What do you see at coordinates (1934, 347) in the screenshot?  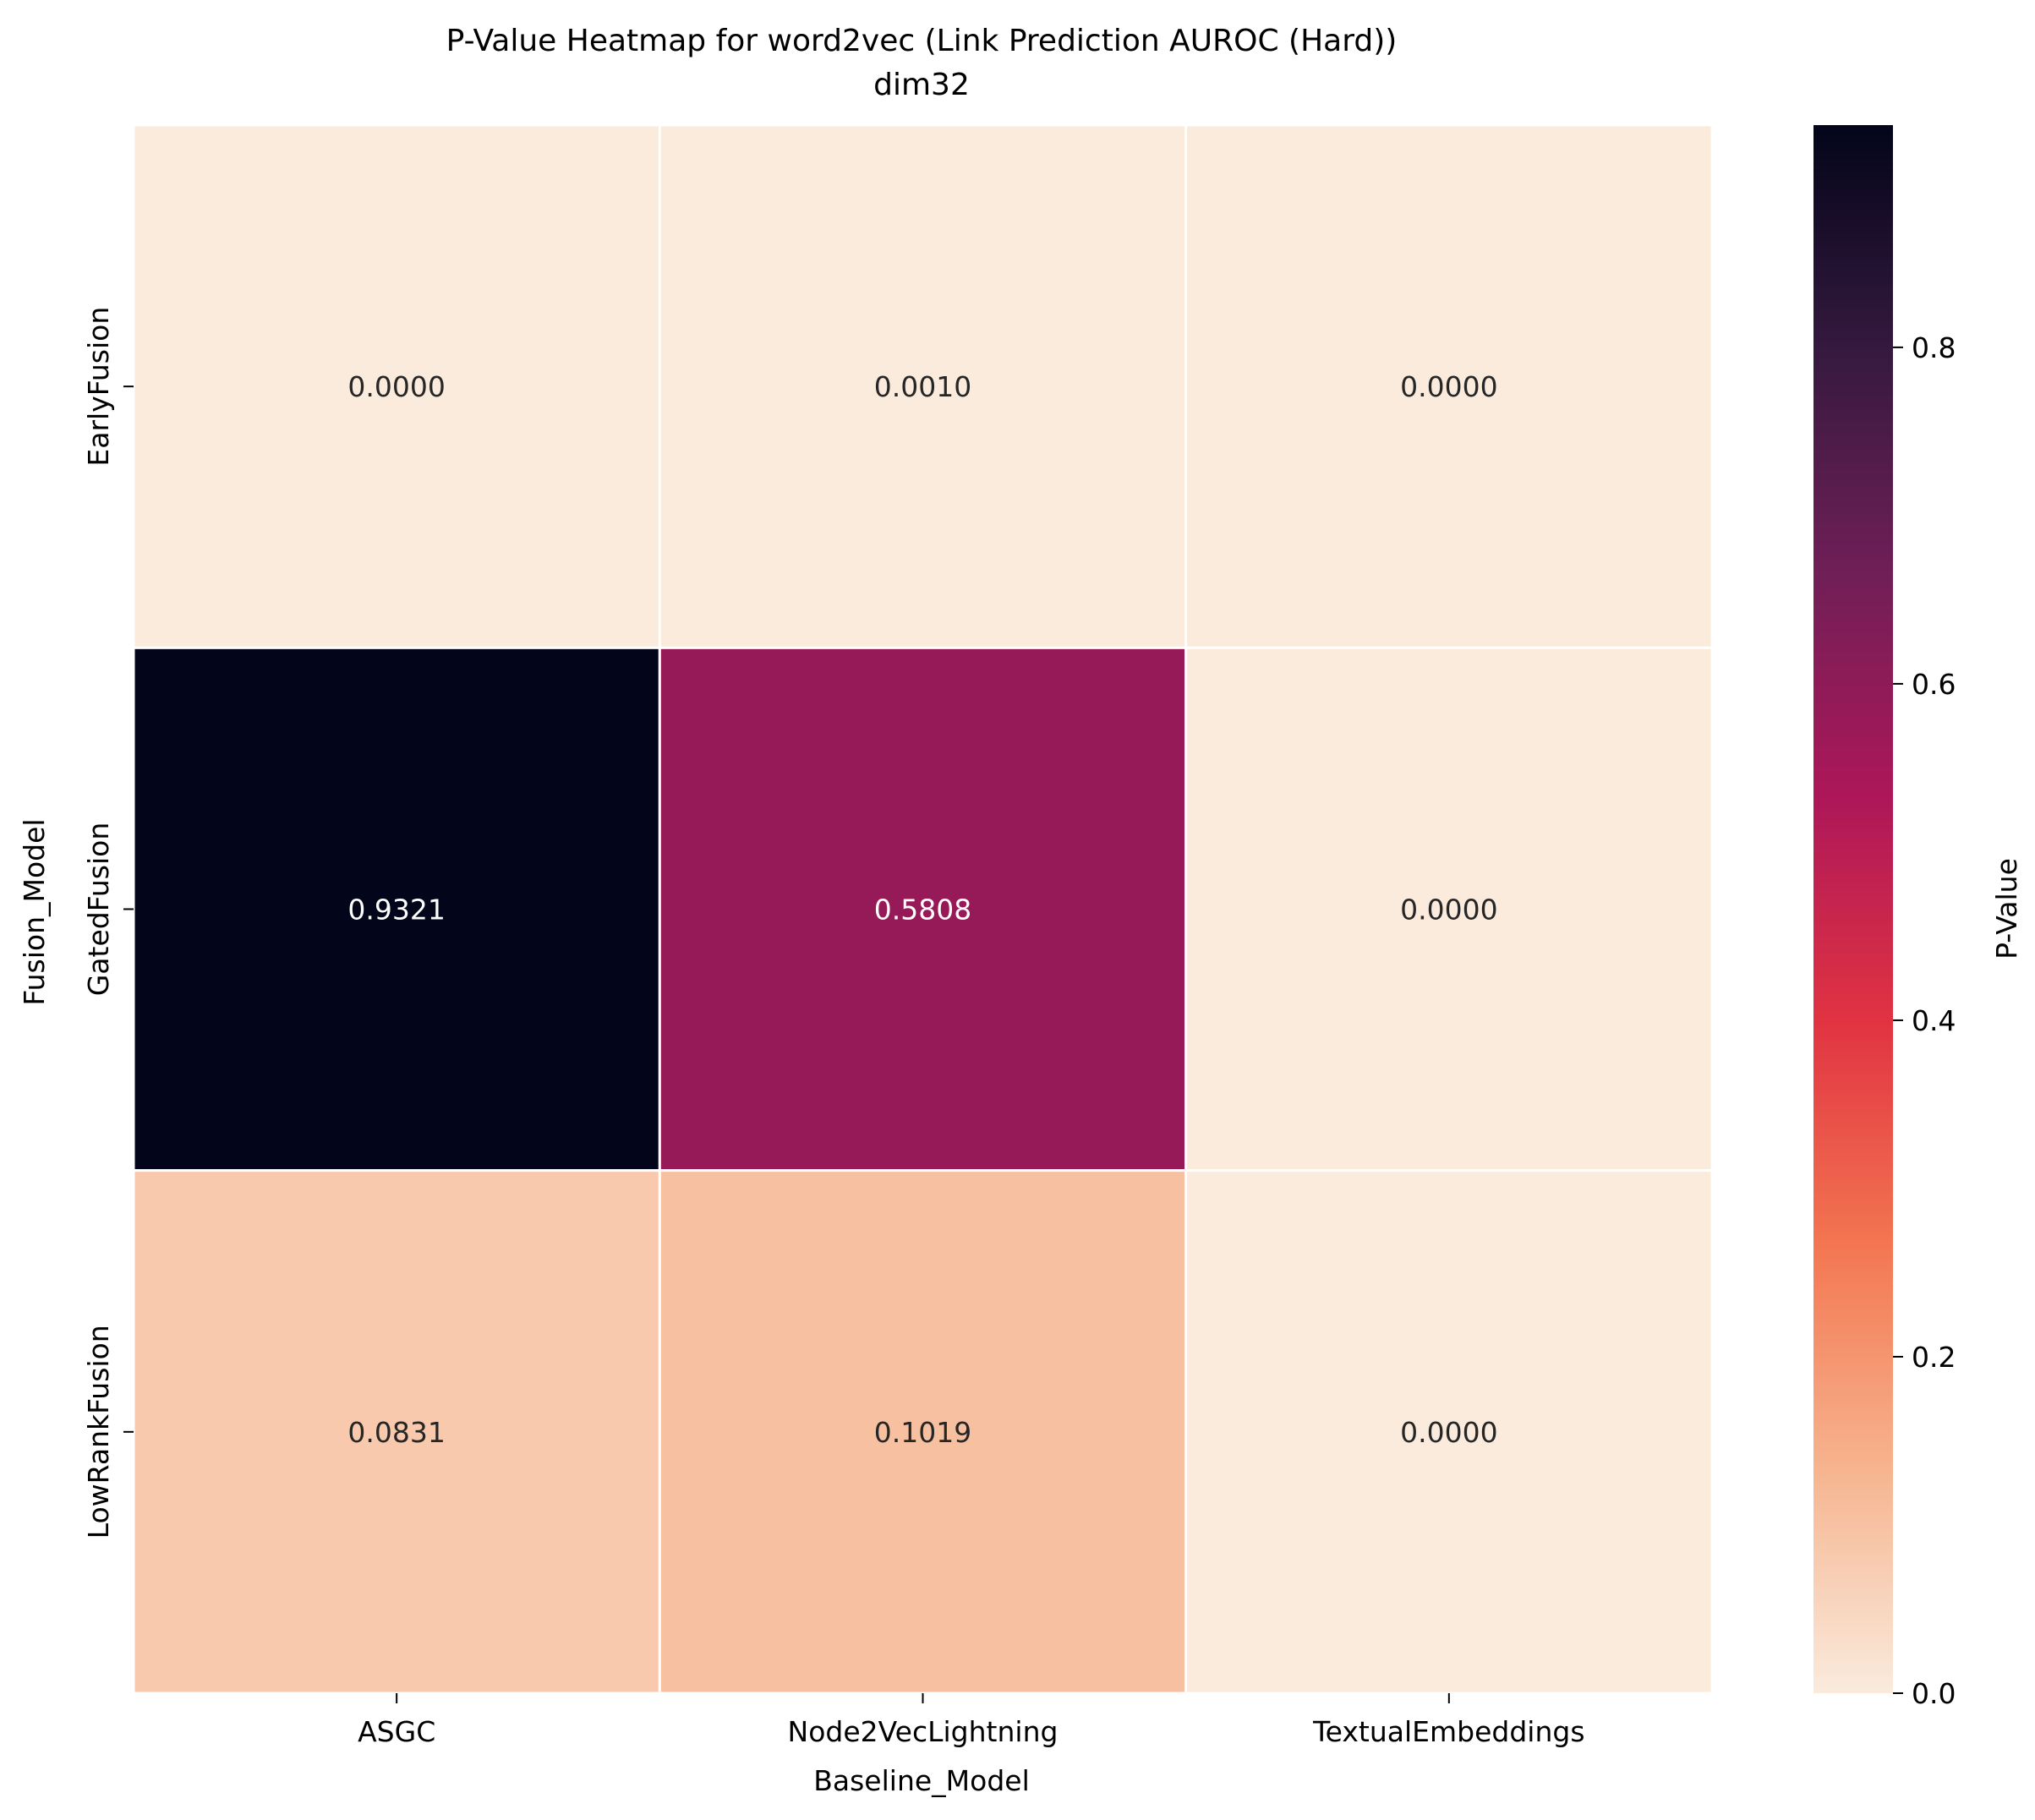 I see `colorbar-tick-label: 0.8` at bounding box center [1934, 347].